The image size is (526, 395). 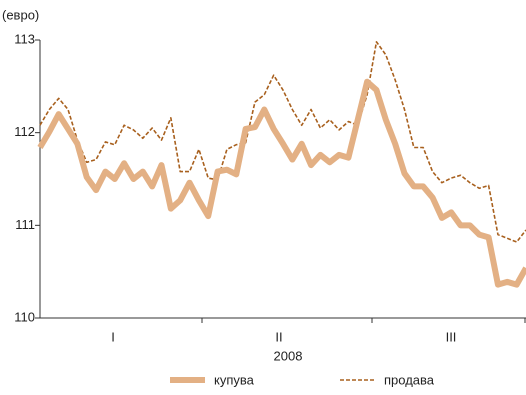 I want to click on x-tick-label: II, so click(x=278, y=336).